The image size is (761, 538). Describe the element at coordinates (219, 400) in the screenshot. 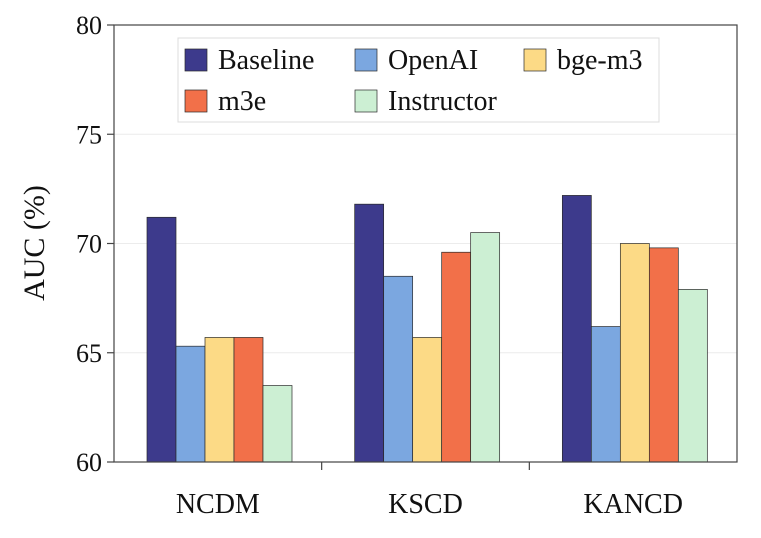

I see `bar-bge-m3-ncdm` at that location.